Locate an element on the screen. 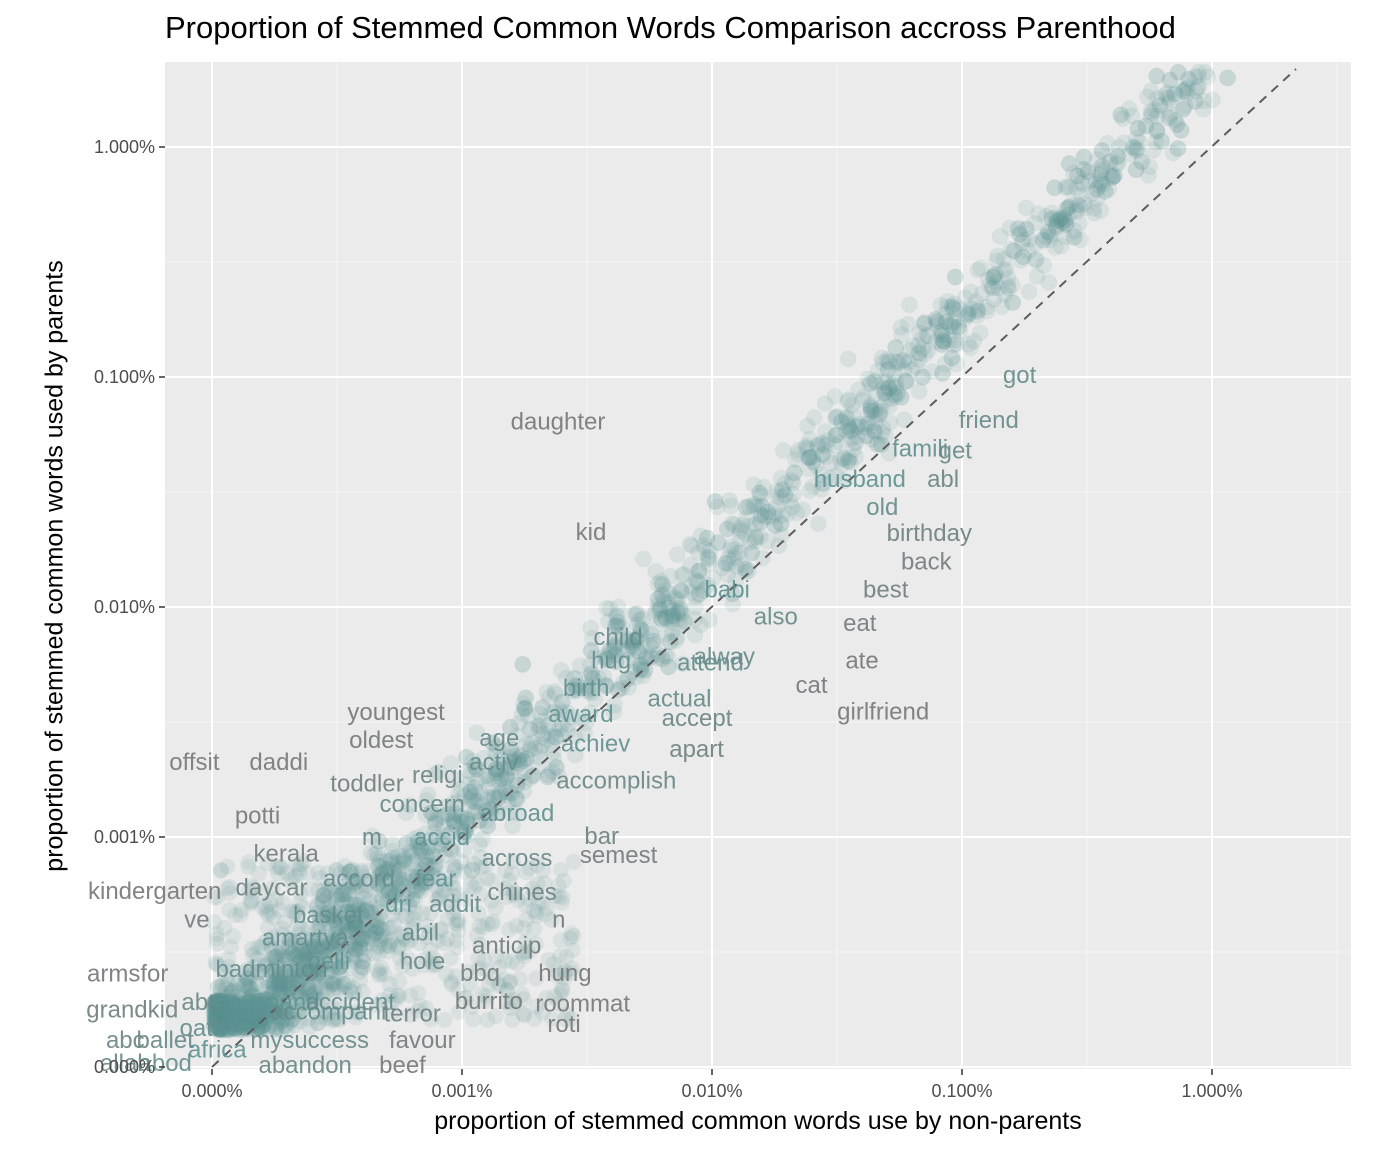  x-tick-label: 0.010% is located at coordinates (711, 1091).